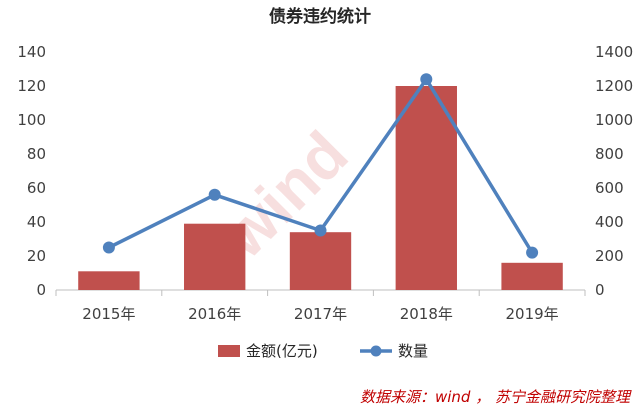 Image resolution: width=640 pixels, height=412 pixels. Describe the element at coordinates (36, 188) in the screenshot. I see `y-left-tick-label: 60` at that location.